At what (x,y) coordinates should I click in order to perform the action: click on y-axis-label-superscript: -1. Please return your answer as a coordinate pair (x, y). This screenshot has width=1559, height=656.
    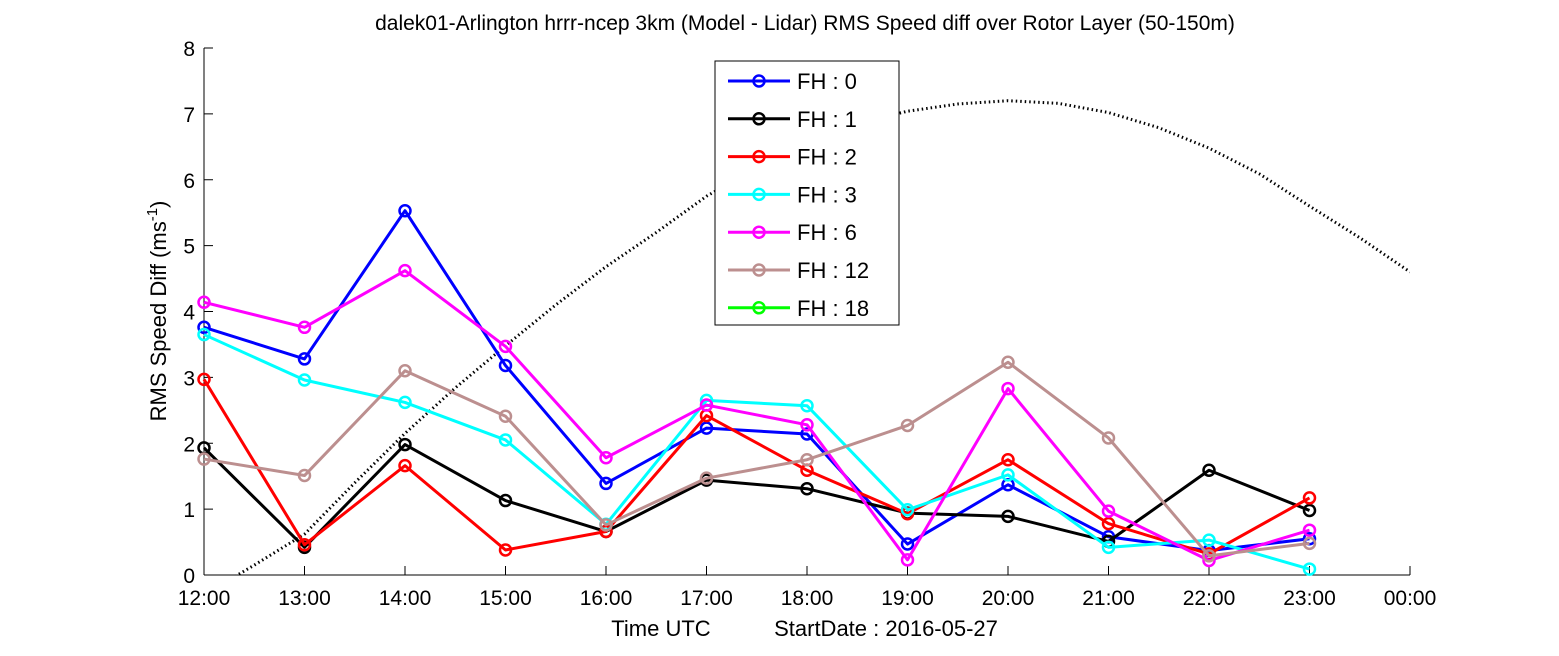
    Looking at the image, I should click on (152, 214).